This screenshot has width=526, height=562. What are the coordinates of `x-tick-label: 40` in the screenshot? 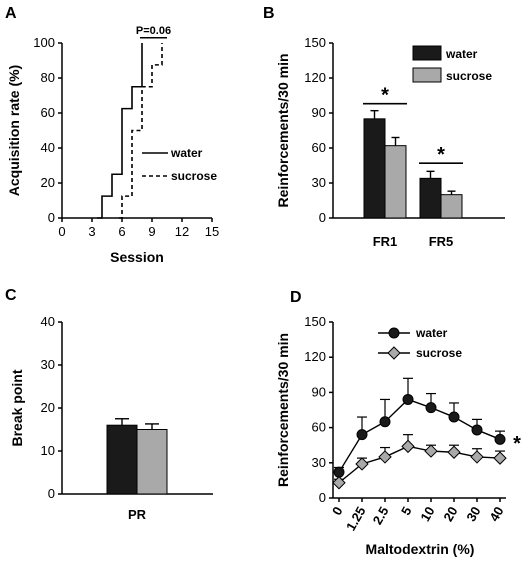 It's located at (496, 514).